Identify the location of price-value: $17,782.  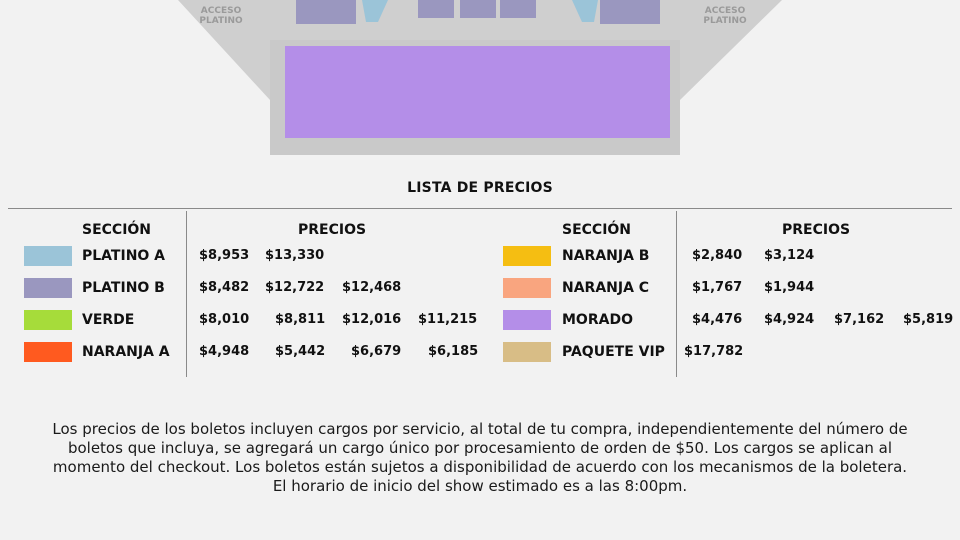
(714, 351).